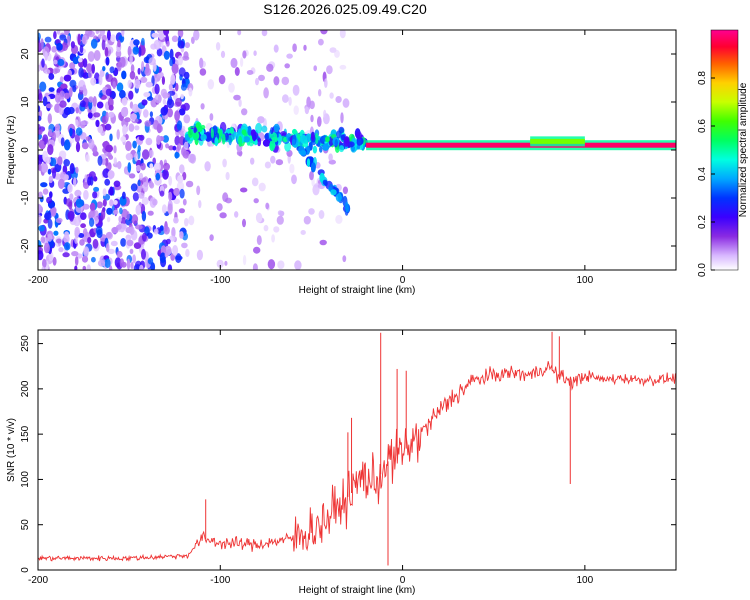 This screenshot has height=600, width=750. What do you see at coordinates (25, 388) in the screenshot?
I see `y-tick-label: 200` at bounding box center [25, 388].